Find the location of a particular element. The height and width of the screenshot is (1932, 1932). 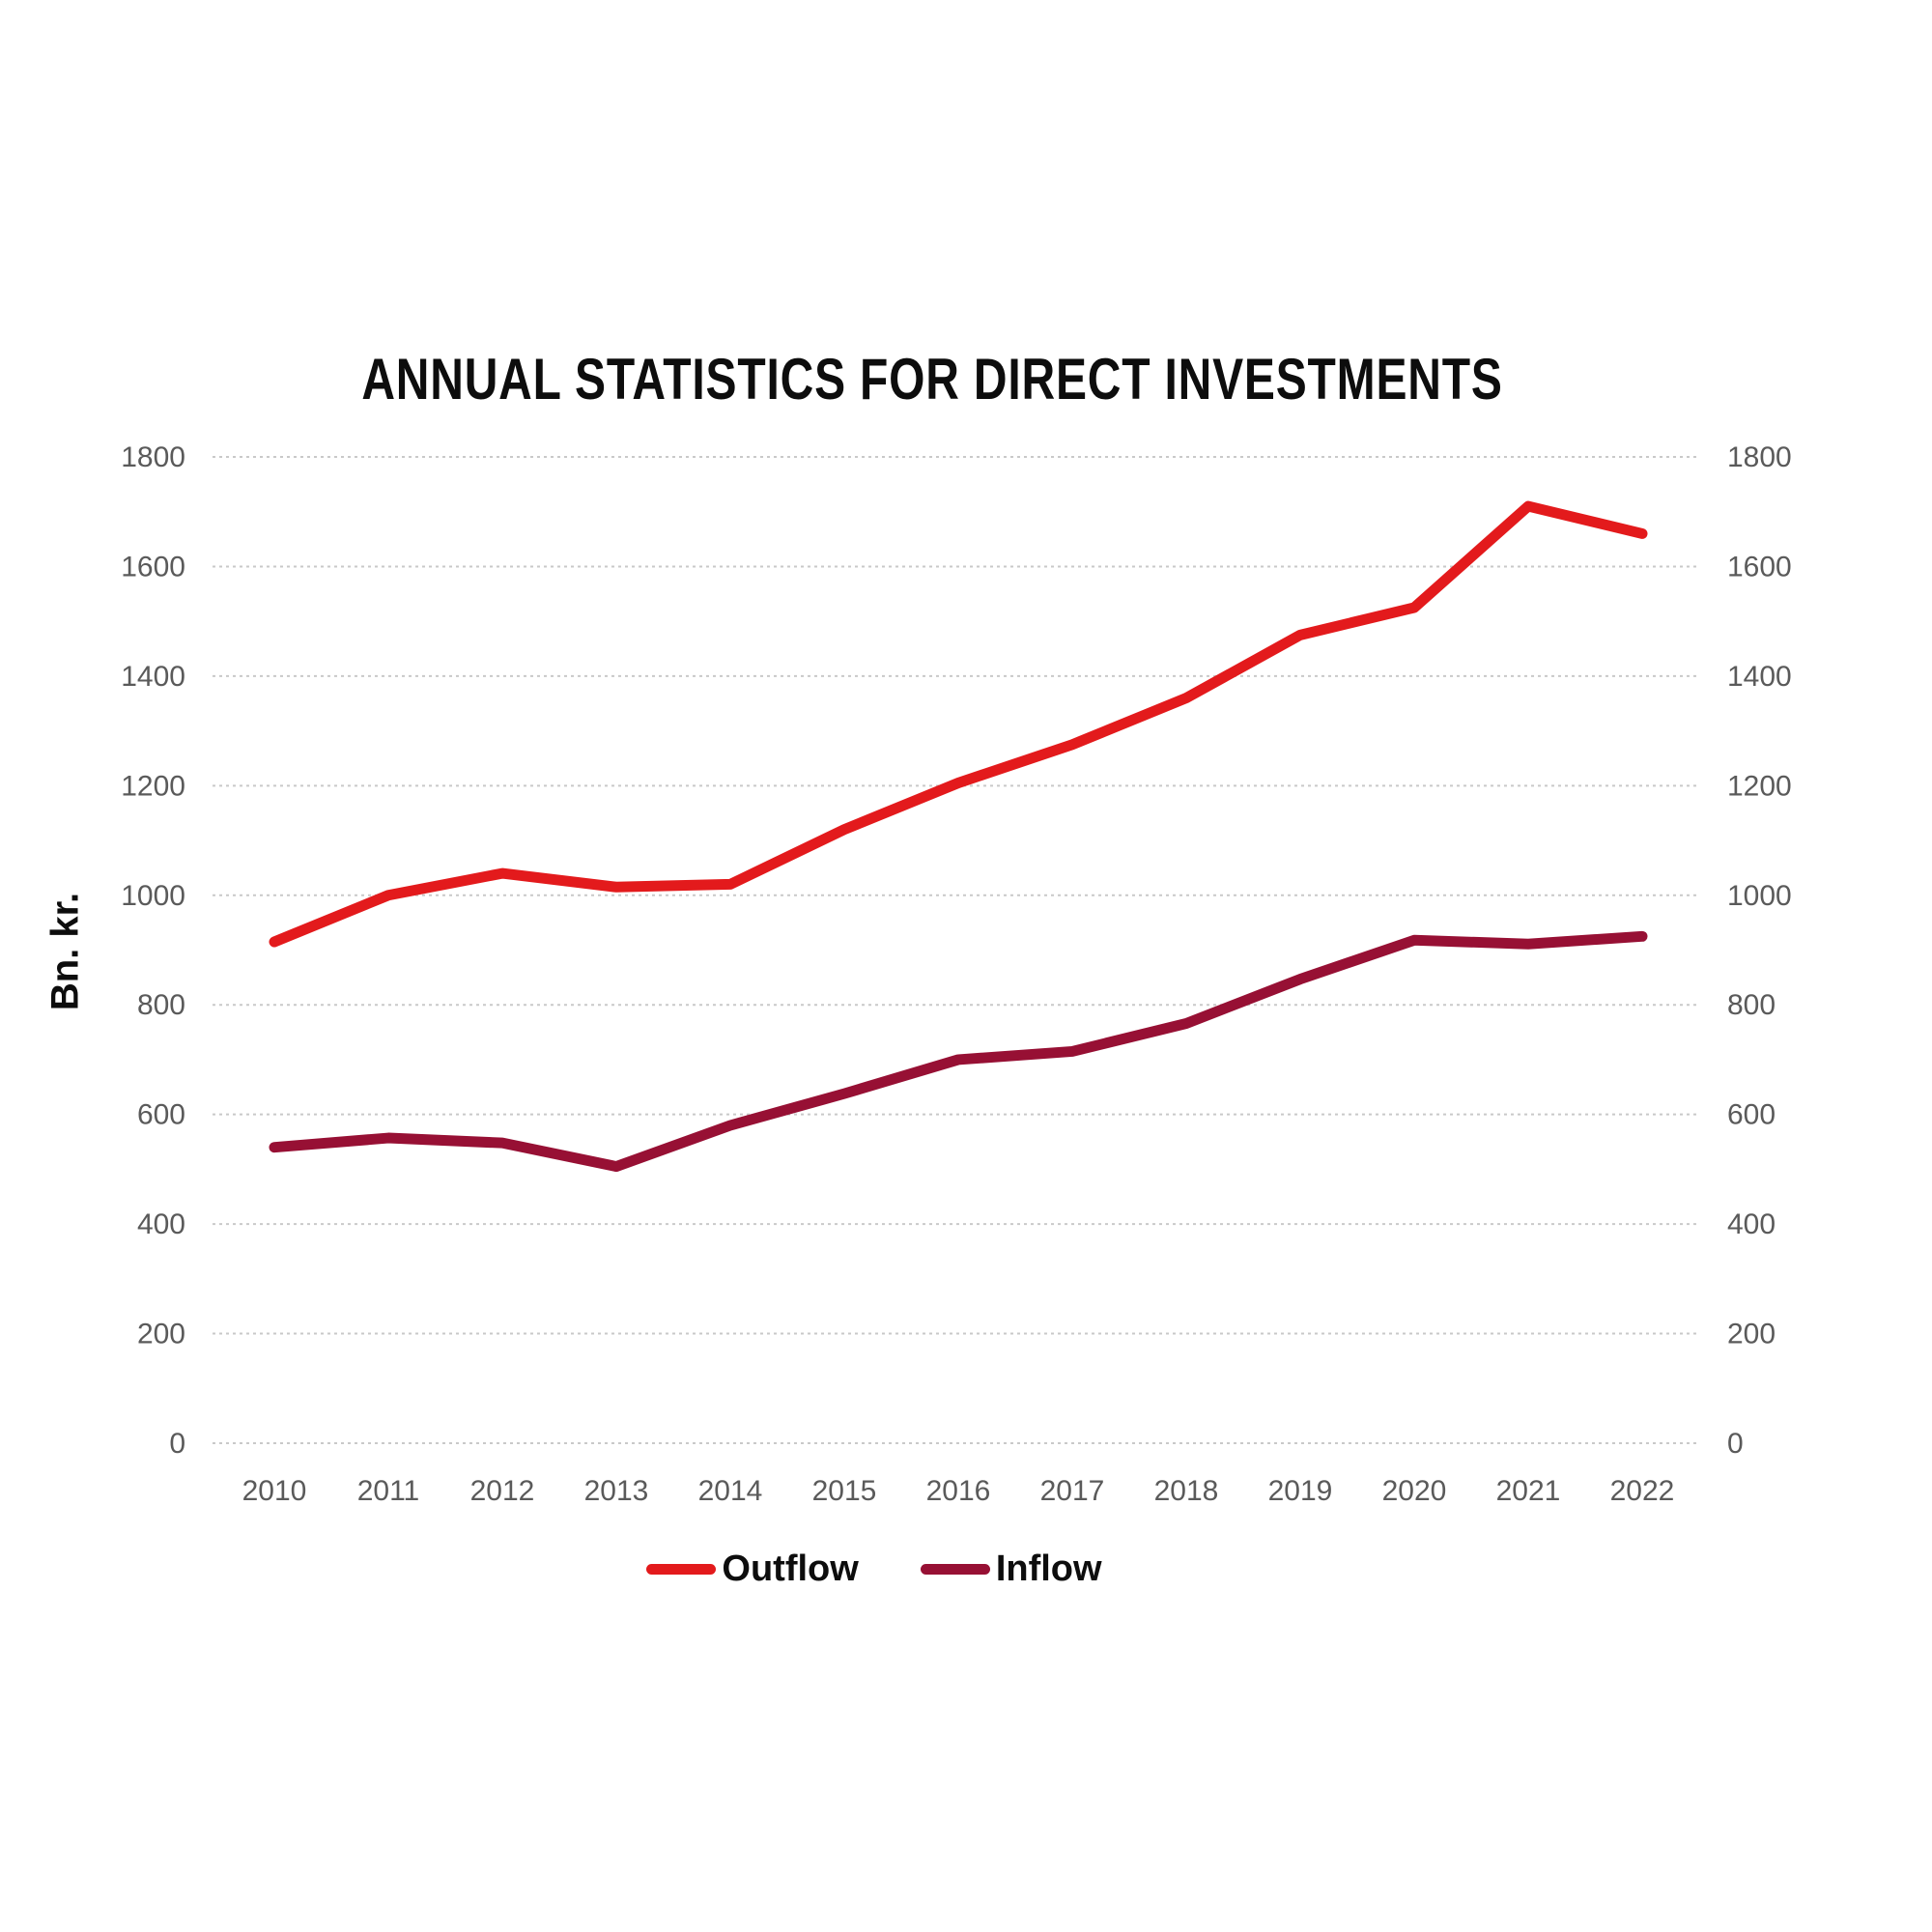

y-tick-label-right: 1000 is located at coordinates (1759, 896).